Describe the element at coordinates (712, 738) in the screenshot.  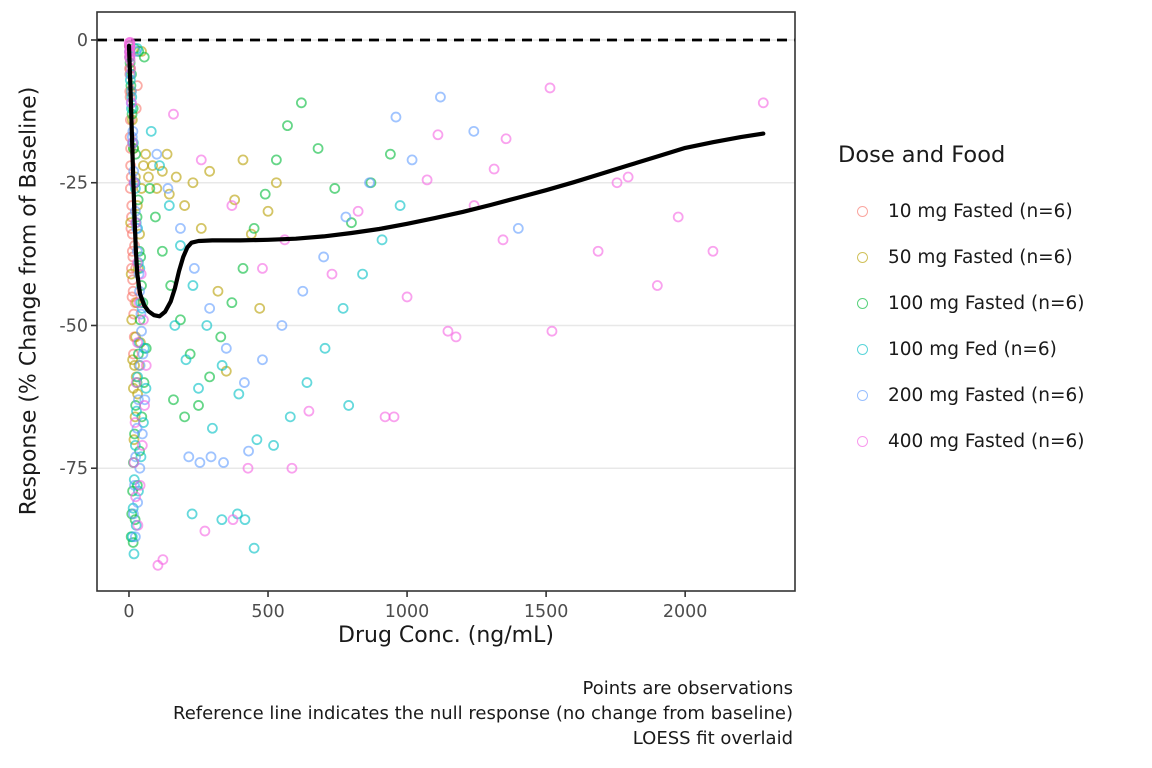
I see `caption-line: LOESS fit overlaid` at that location.